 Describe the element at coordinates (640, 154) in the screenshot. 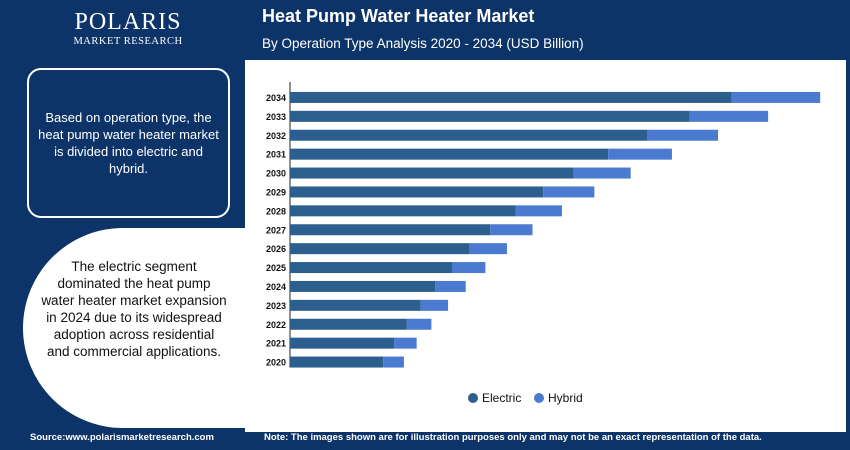

I see `bar-hybrid-2031` at that location.